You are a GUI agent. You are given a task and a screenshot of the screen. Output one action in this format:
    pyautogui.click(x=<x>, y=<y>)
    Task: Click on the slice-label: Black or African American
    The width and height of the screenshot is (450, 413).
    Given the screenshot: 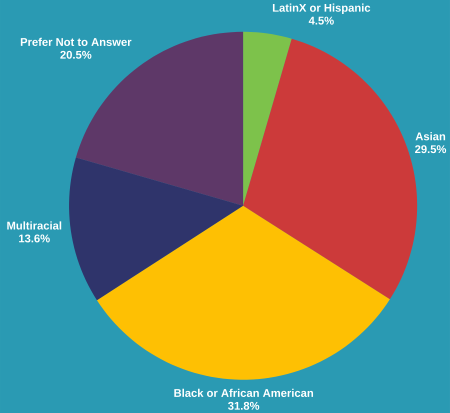 What is the action you would take?
    pyautogui.click(x=244, y=392)
    